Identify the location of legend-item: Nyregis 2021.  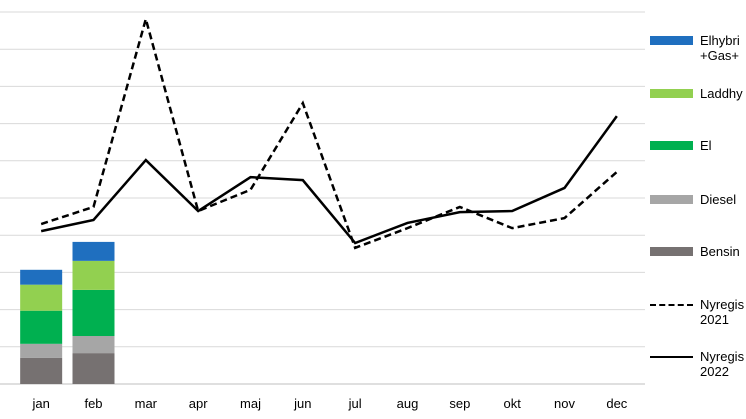
(697, 312).